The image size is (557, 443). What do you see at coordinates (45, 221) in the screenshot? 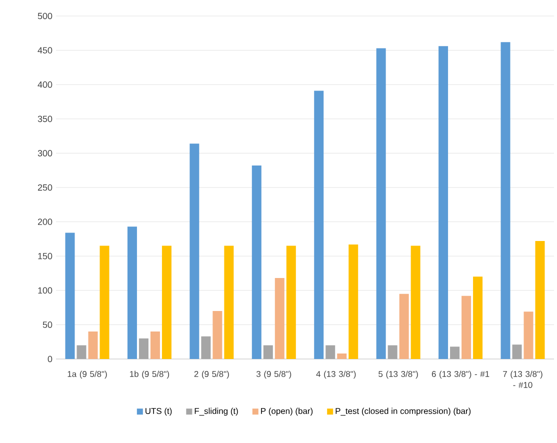
I see `y-tick-label: 200` at bounding box center [45, 221].